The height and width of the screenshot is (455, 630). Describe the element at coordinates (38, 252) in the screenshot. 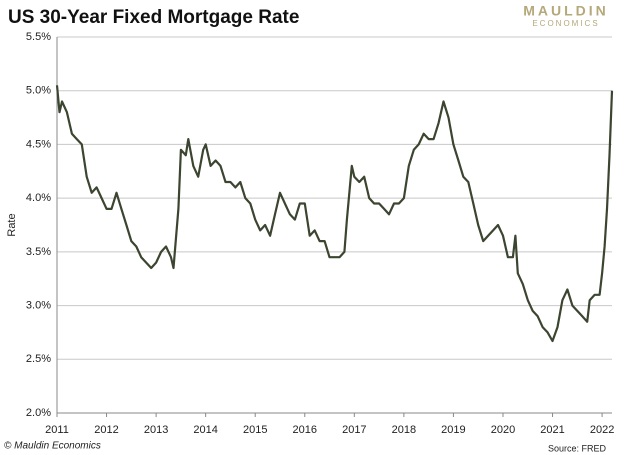

I see `y-tick-label: 3.5%` at that location.